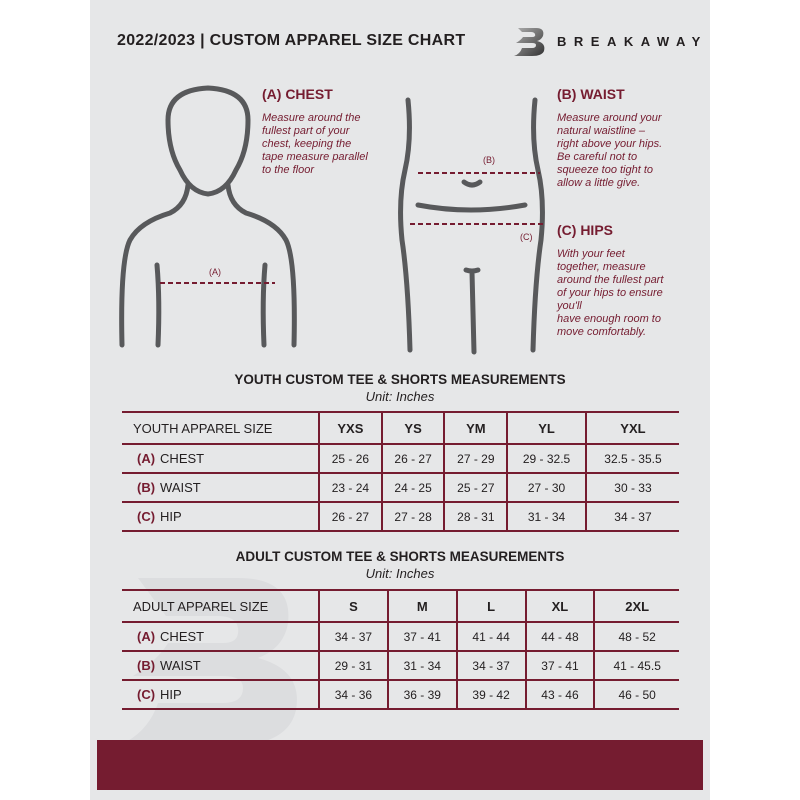 This screenshot has height=800, width=800. What do you see at coordinates (353, 606) in the screenshot?
I see `size-column-header: S` at bounding box center [353, 606].